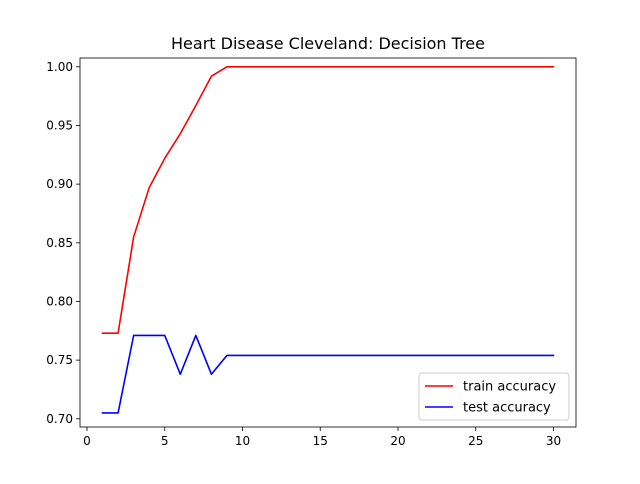 Image resolution: width=640 pixels, height=484 pixels. Describe the element at coordinates (328, 43) in the screenshot. I see `chart-title: Heart Disease Cleveland: Decision Tree` at that location.